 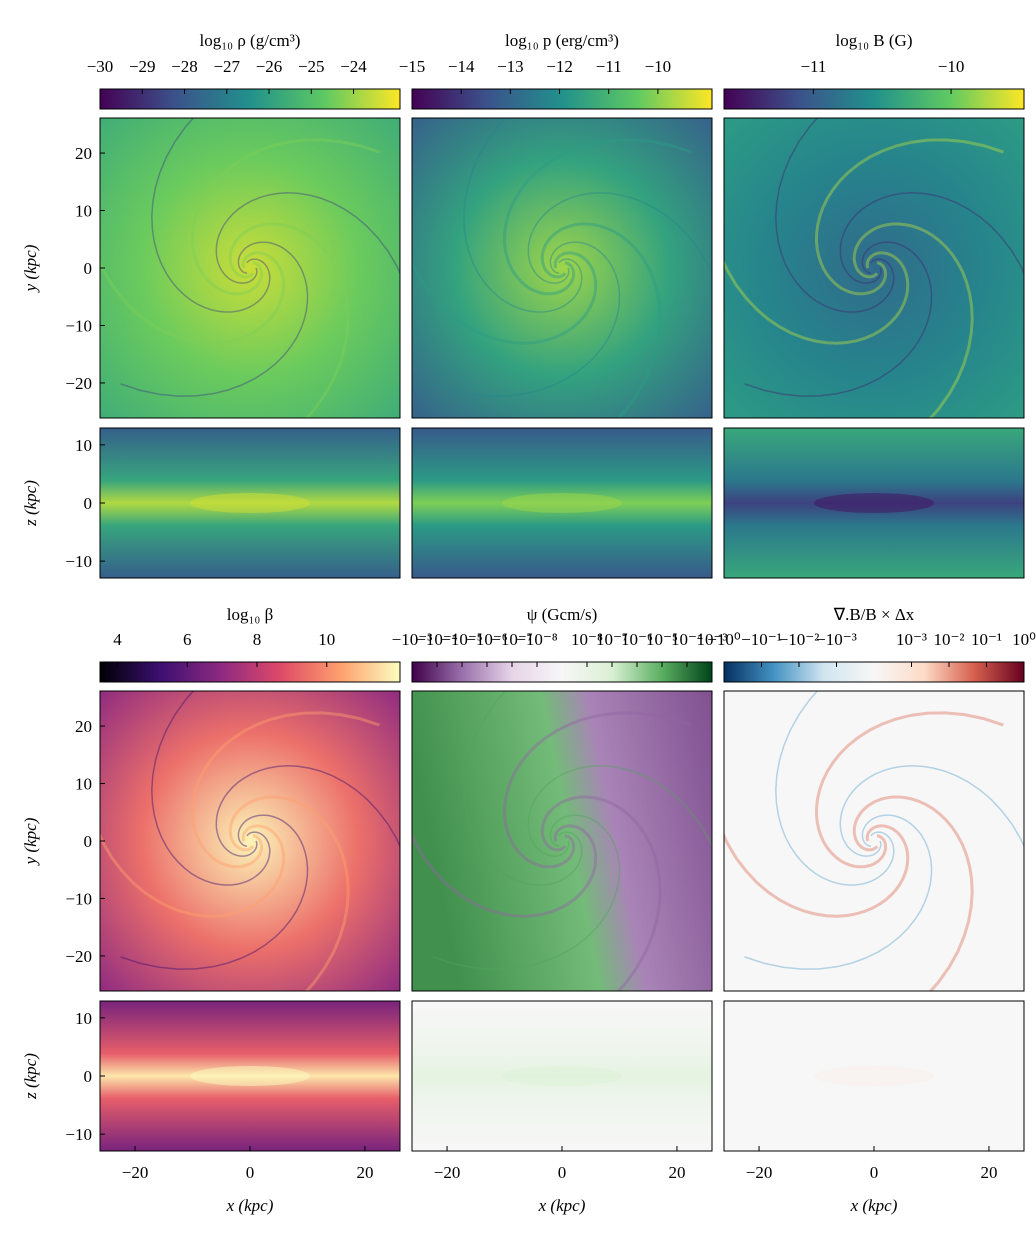 I want to click on colorbar-tick-label: −10⁻⁸, so click(x=537, y=639).